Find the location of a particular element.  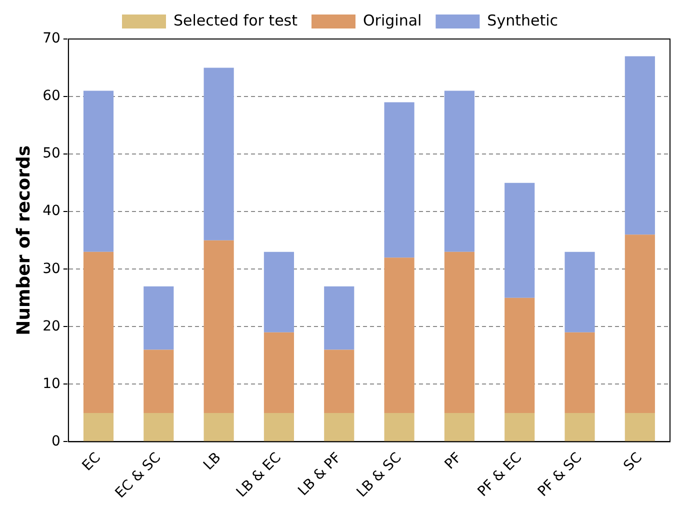

x-tick-label: LB & SC is located at coordinates (379, 475).